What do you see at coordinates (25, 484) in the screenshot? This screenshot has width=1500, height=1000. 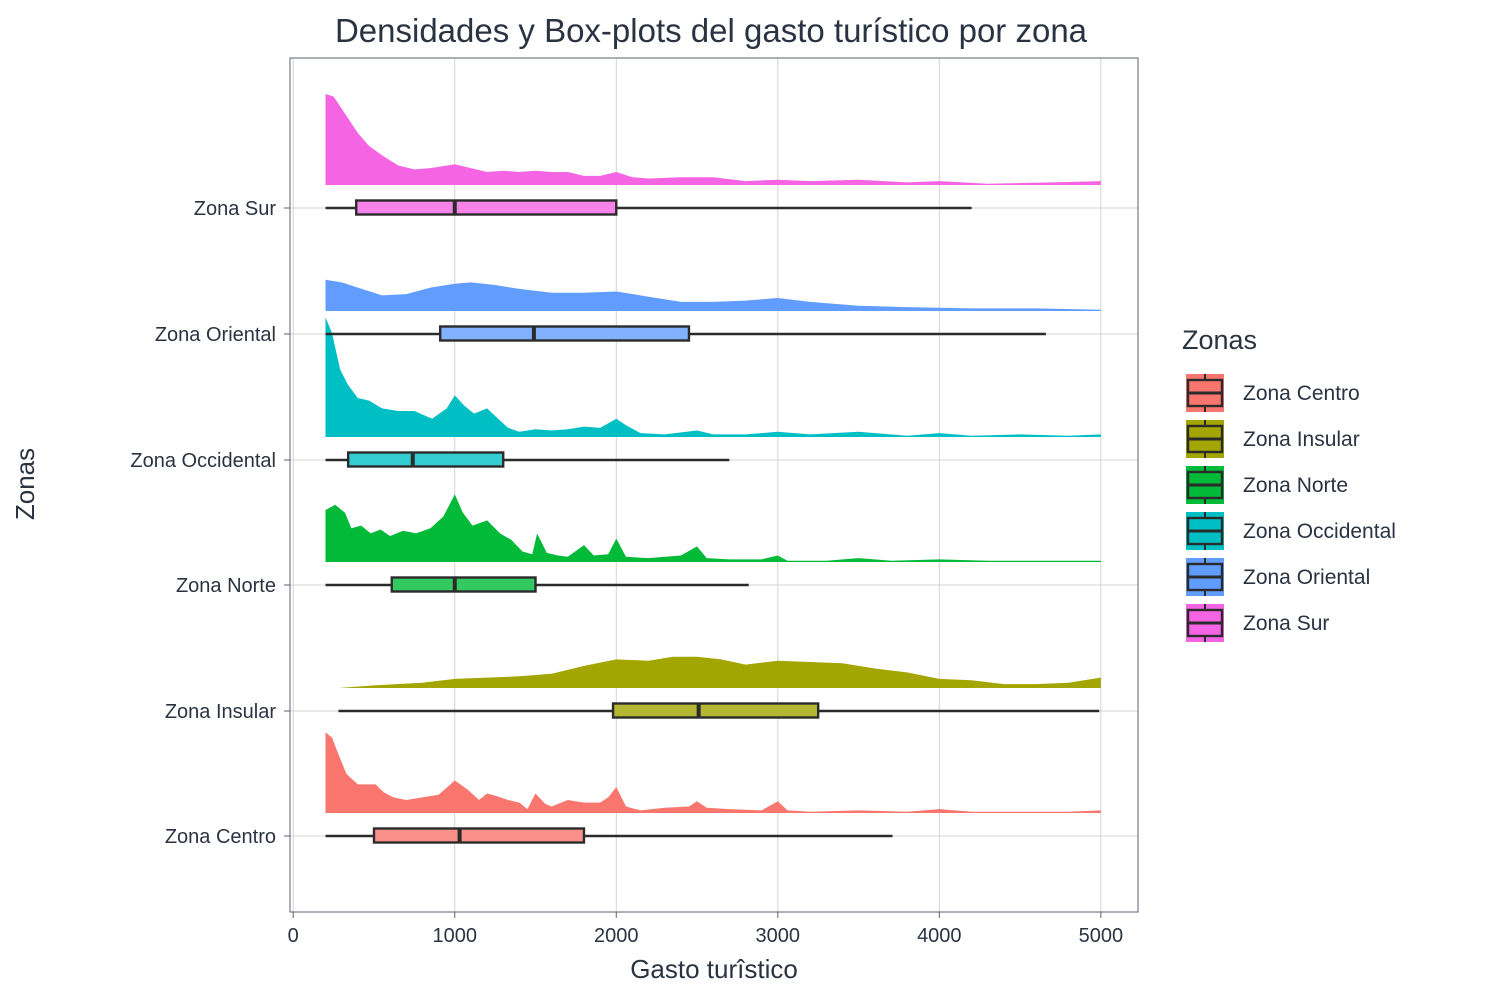 I see `y-axis-title: Zonas` at bounding box center [25, 484].